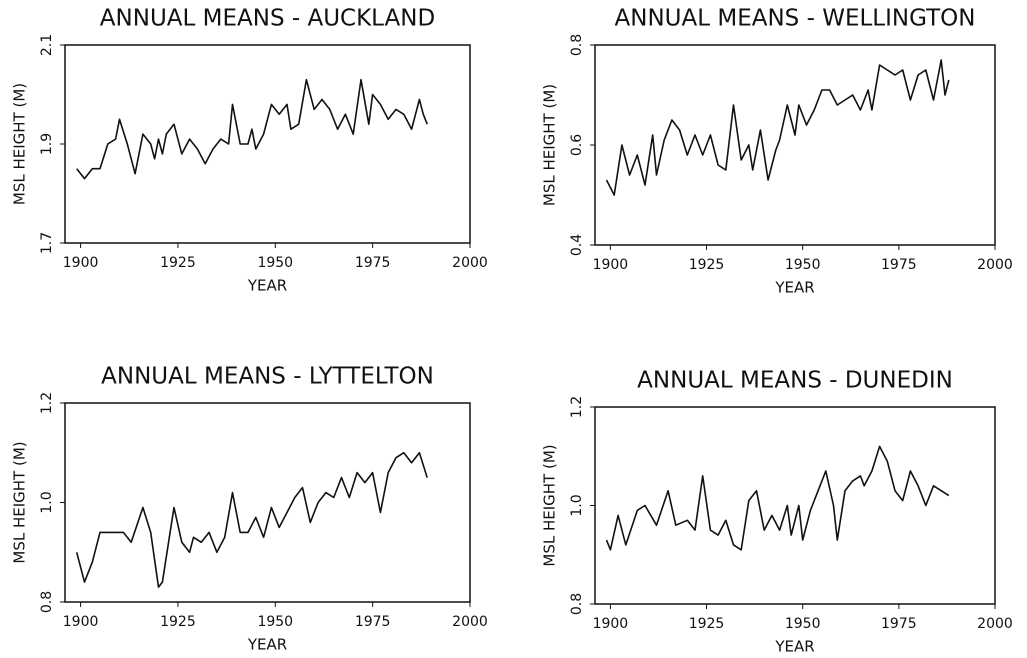  What do you see at coordinates (47, 144) in the screenshot?
I see `y-tick-label: 1.9` at bounding box center [47, 144].